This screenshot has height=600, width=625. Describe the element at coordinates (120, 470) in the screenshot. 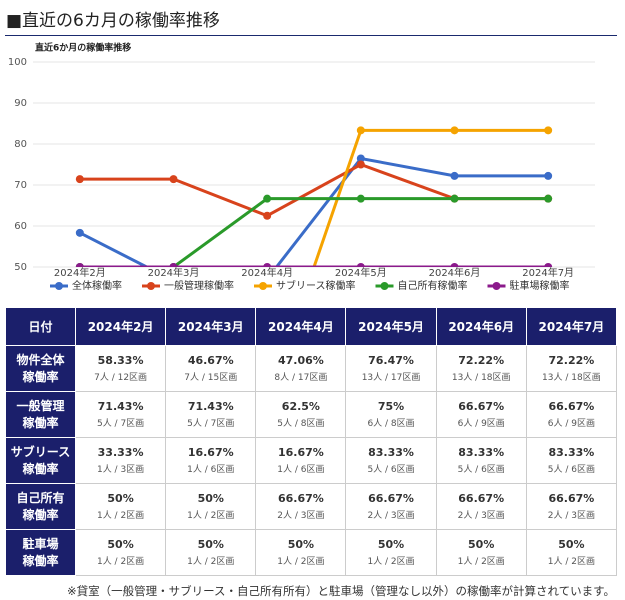

I see `detail: 1人 / 3区画` at that location.